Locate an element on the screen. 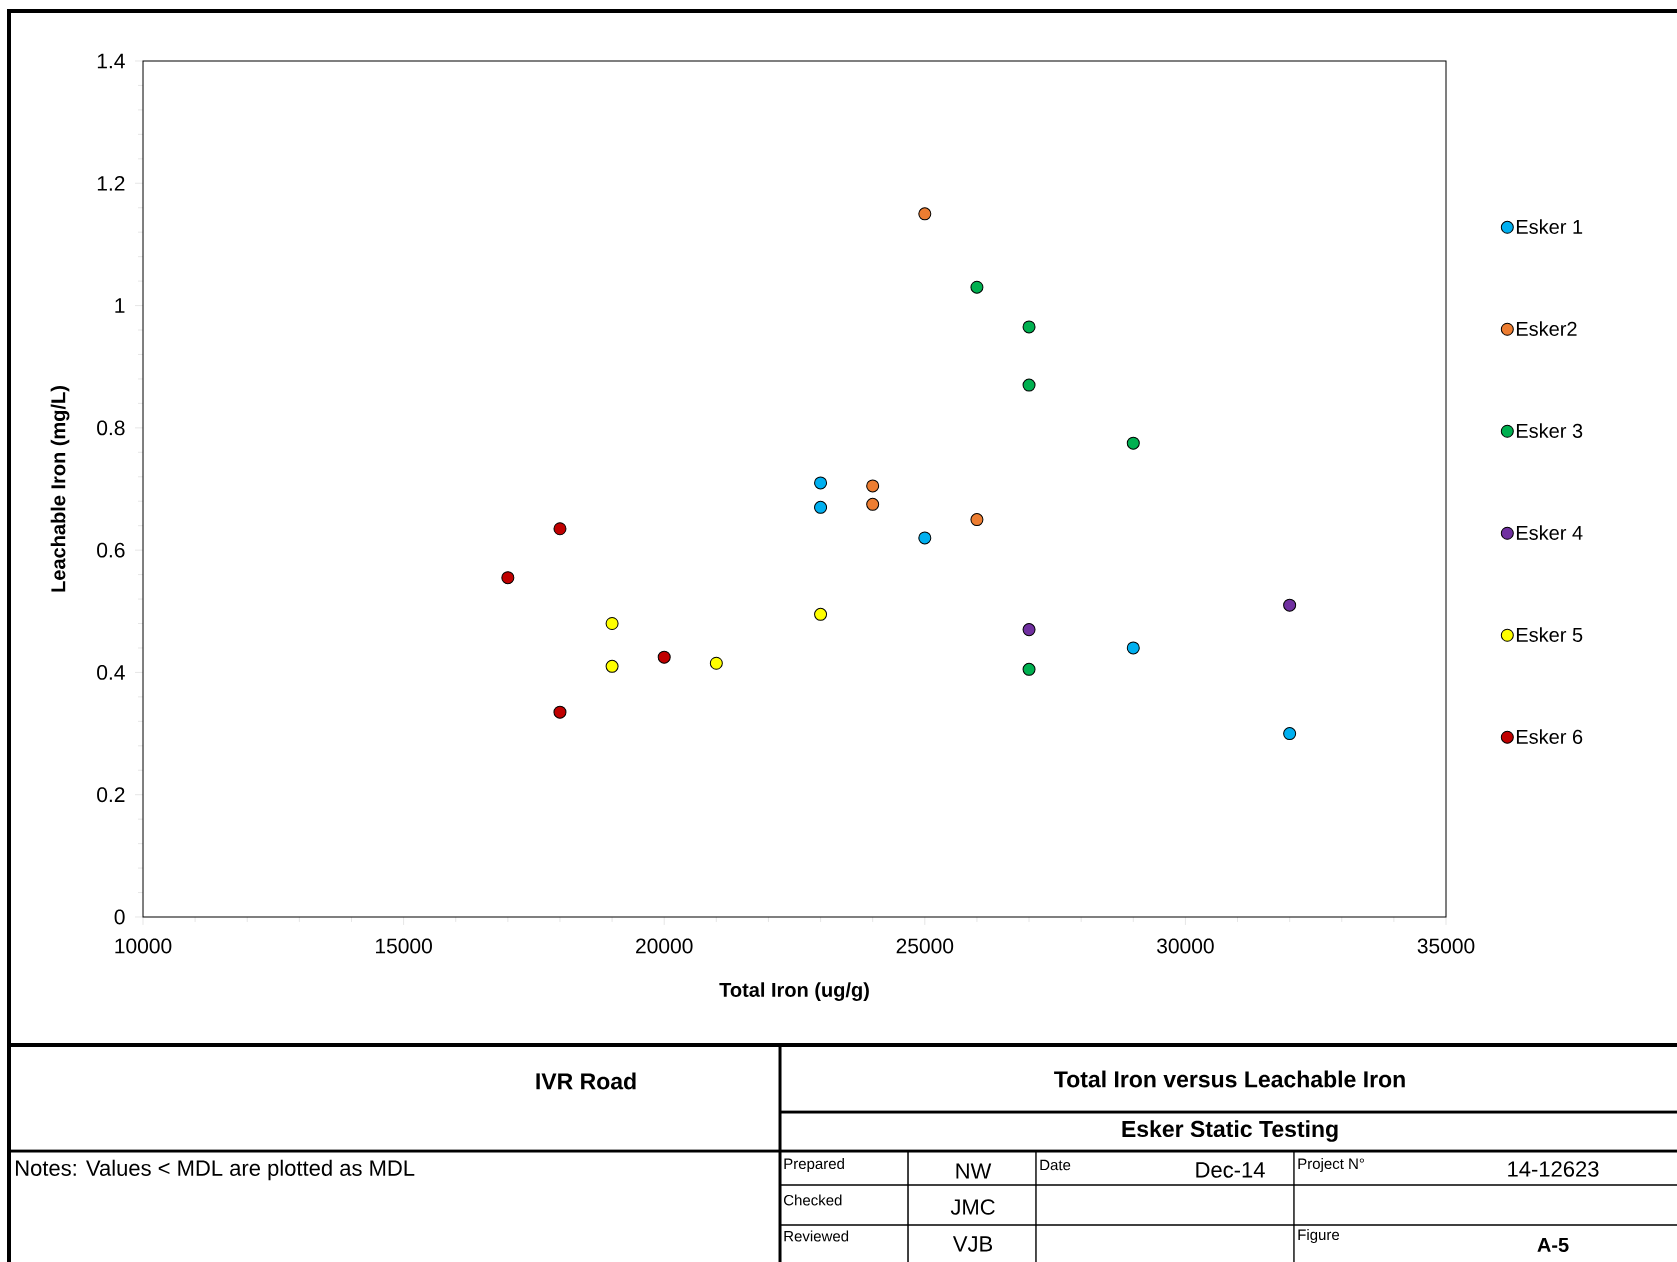 The height and width of the screenshot is (1262, 1677). legend-label: Esker 3 is located at coordinates (1549, 430).